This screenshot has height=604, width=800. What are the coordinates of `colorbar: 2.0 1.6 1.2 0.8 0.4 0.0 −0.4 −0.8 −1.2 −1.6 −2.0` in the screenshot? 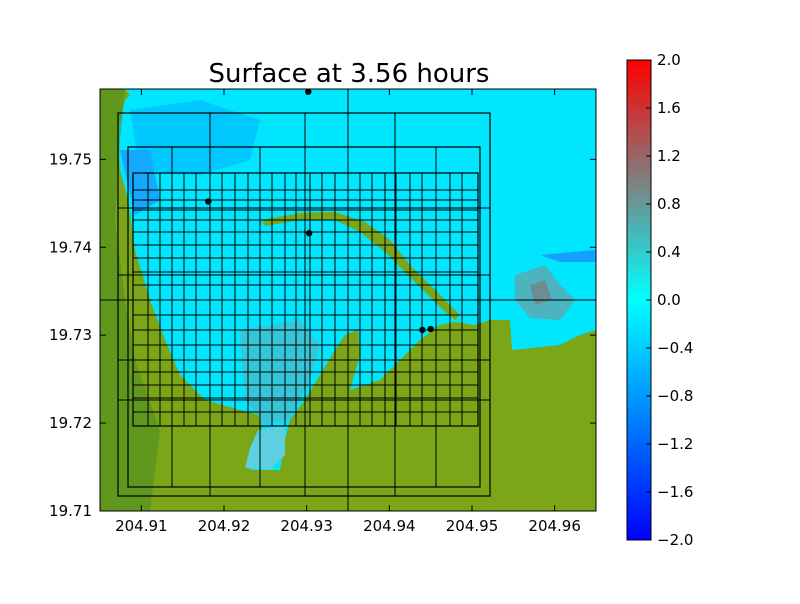 It's located at (659, 300).